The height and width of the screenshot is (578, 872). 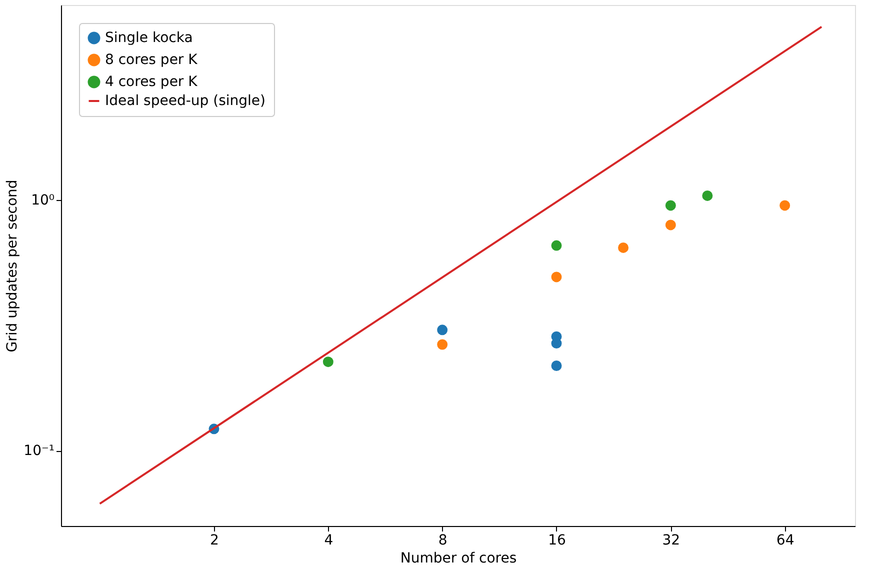 What do you see at coordinates (214, 540) in the screenshot?
I see `x-tick-label: 2` at bounding box center [214, 540].